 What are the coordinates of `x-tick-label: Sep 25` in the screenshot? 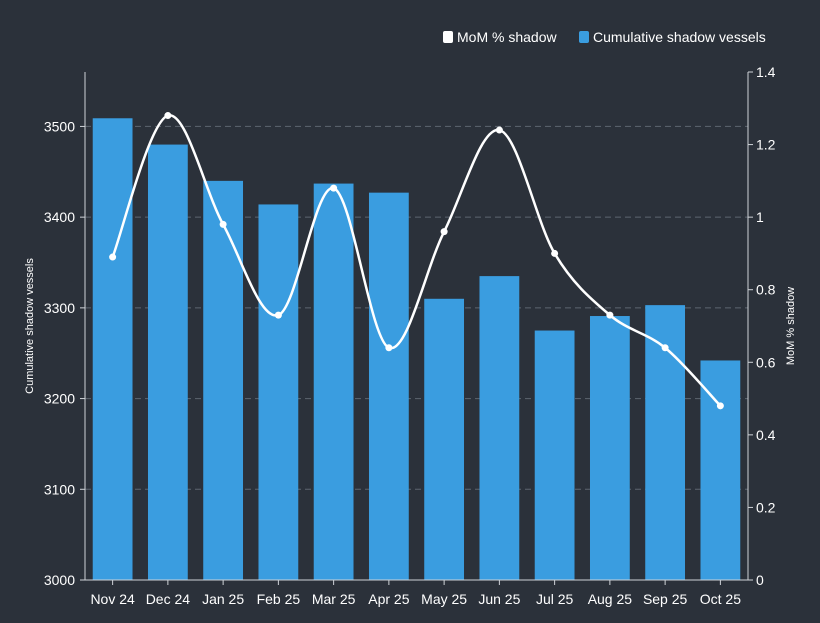 It's located at (665, 599).